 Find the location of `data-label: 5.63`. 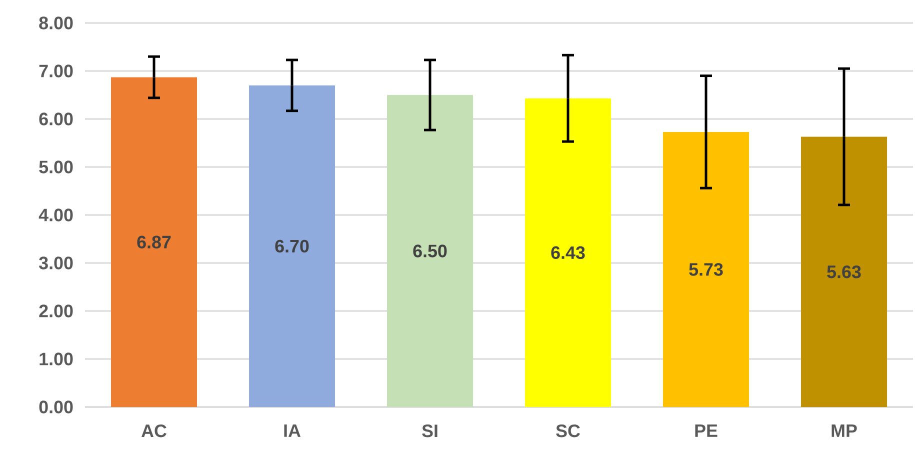

data-label: 5.63 is located at coordinates (844, 271).